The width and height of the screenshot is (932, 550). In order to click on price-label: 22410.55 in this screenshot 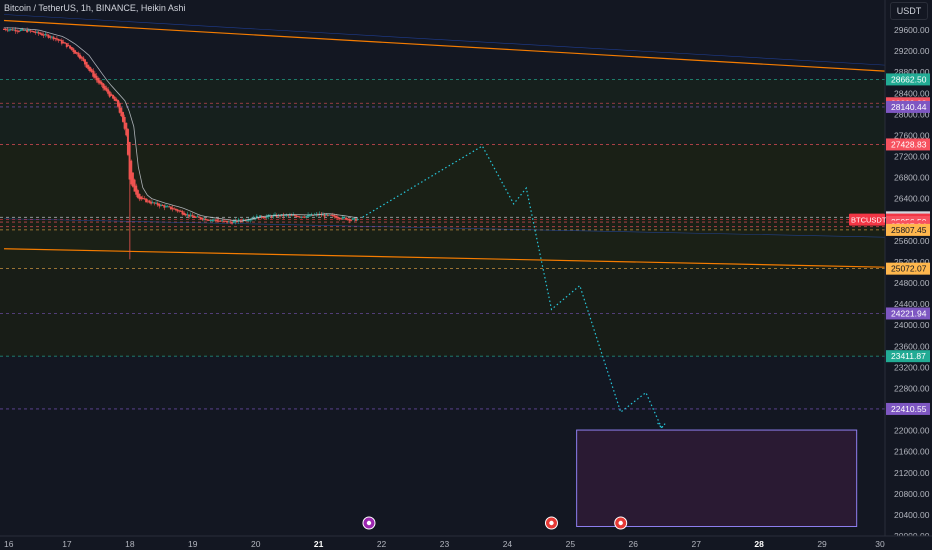, I will do `click(909, 409)`.